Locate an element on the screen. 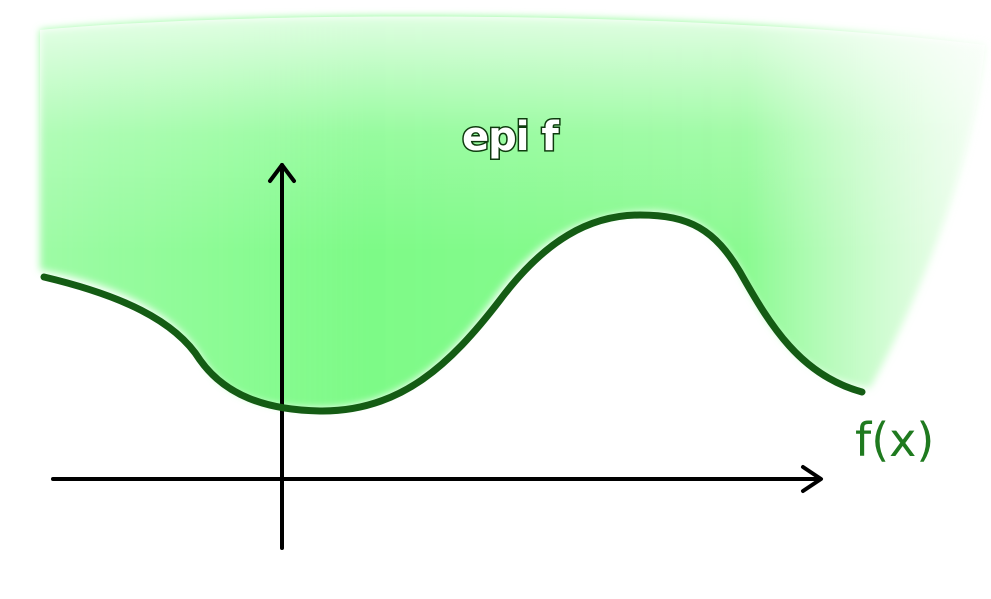 This screenshot has height=599, width=991. y-axis is located at coordinates (282, 356).